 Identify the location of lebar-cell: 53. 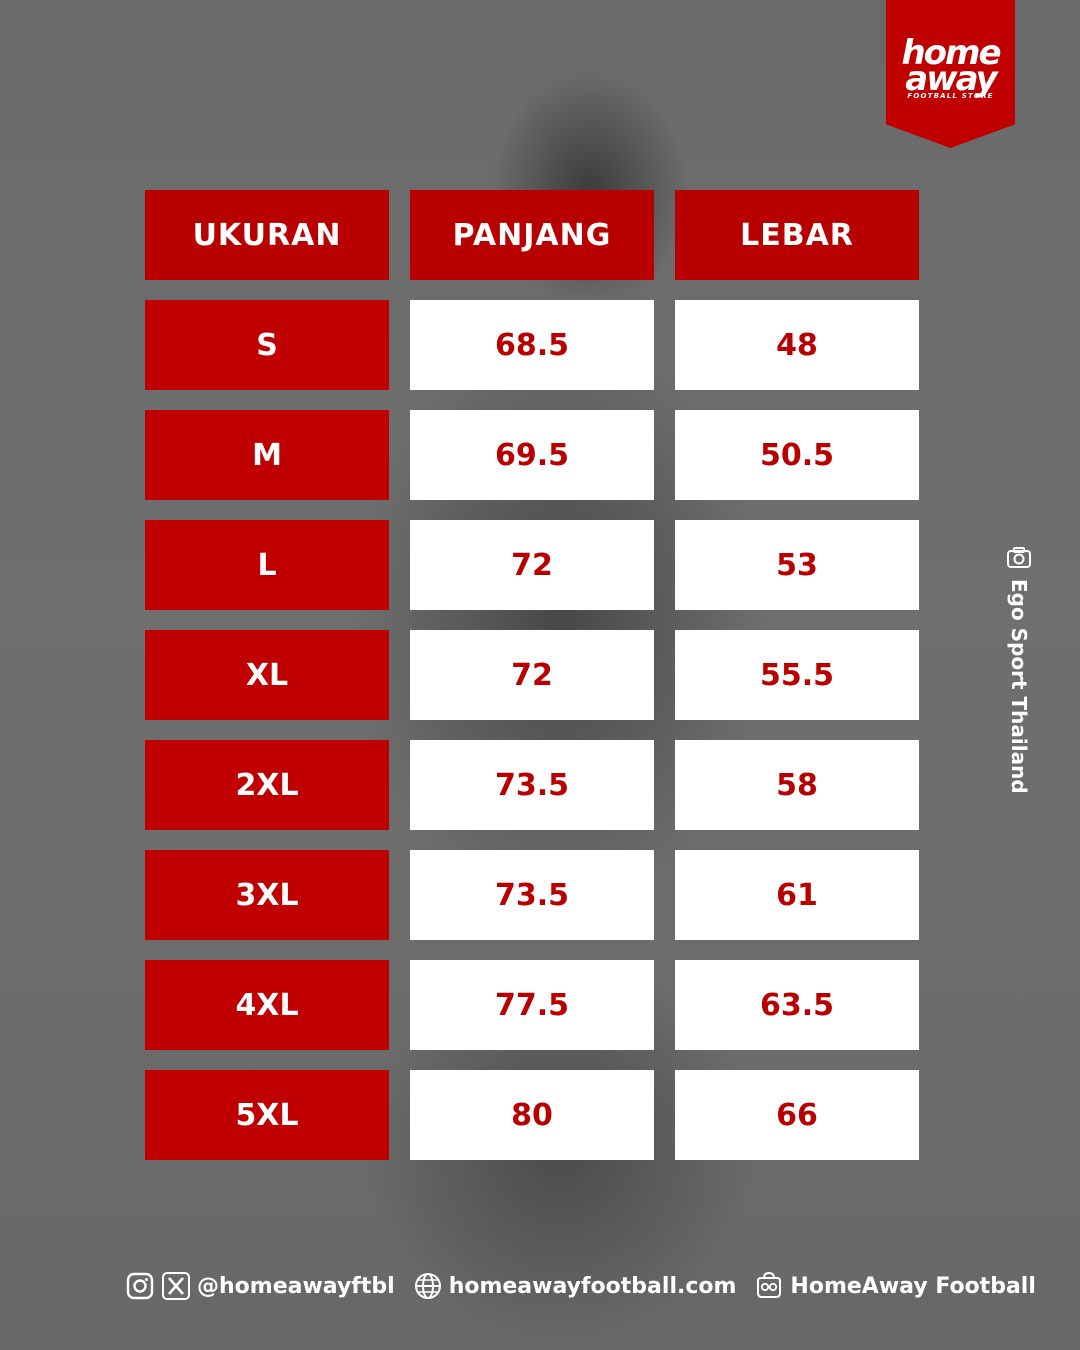
(797, 565).